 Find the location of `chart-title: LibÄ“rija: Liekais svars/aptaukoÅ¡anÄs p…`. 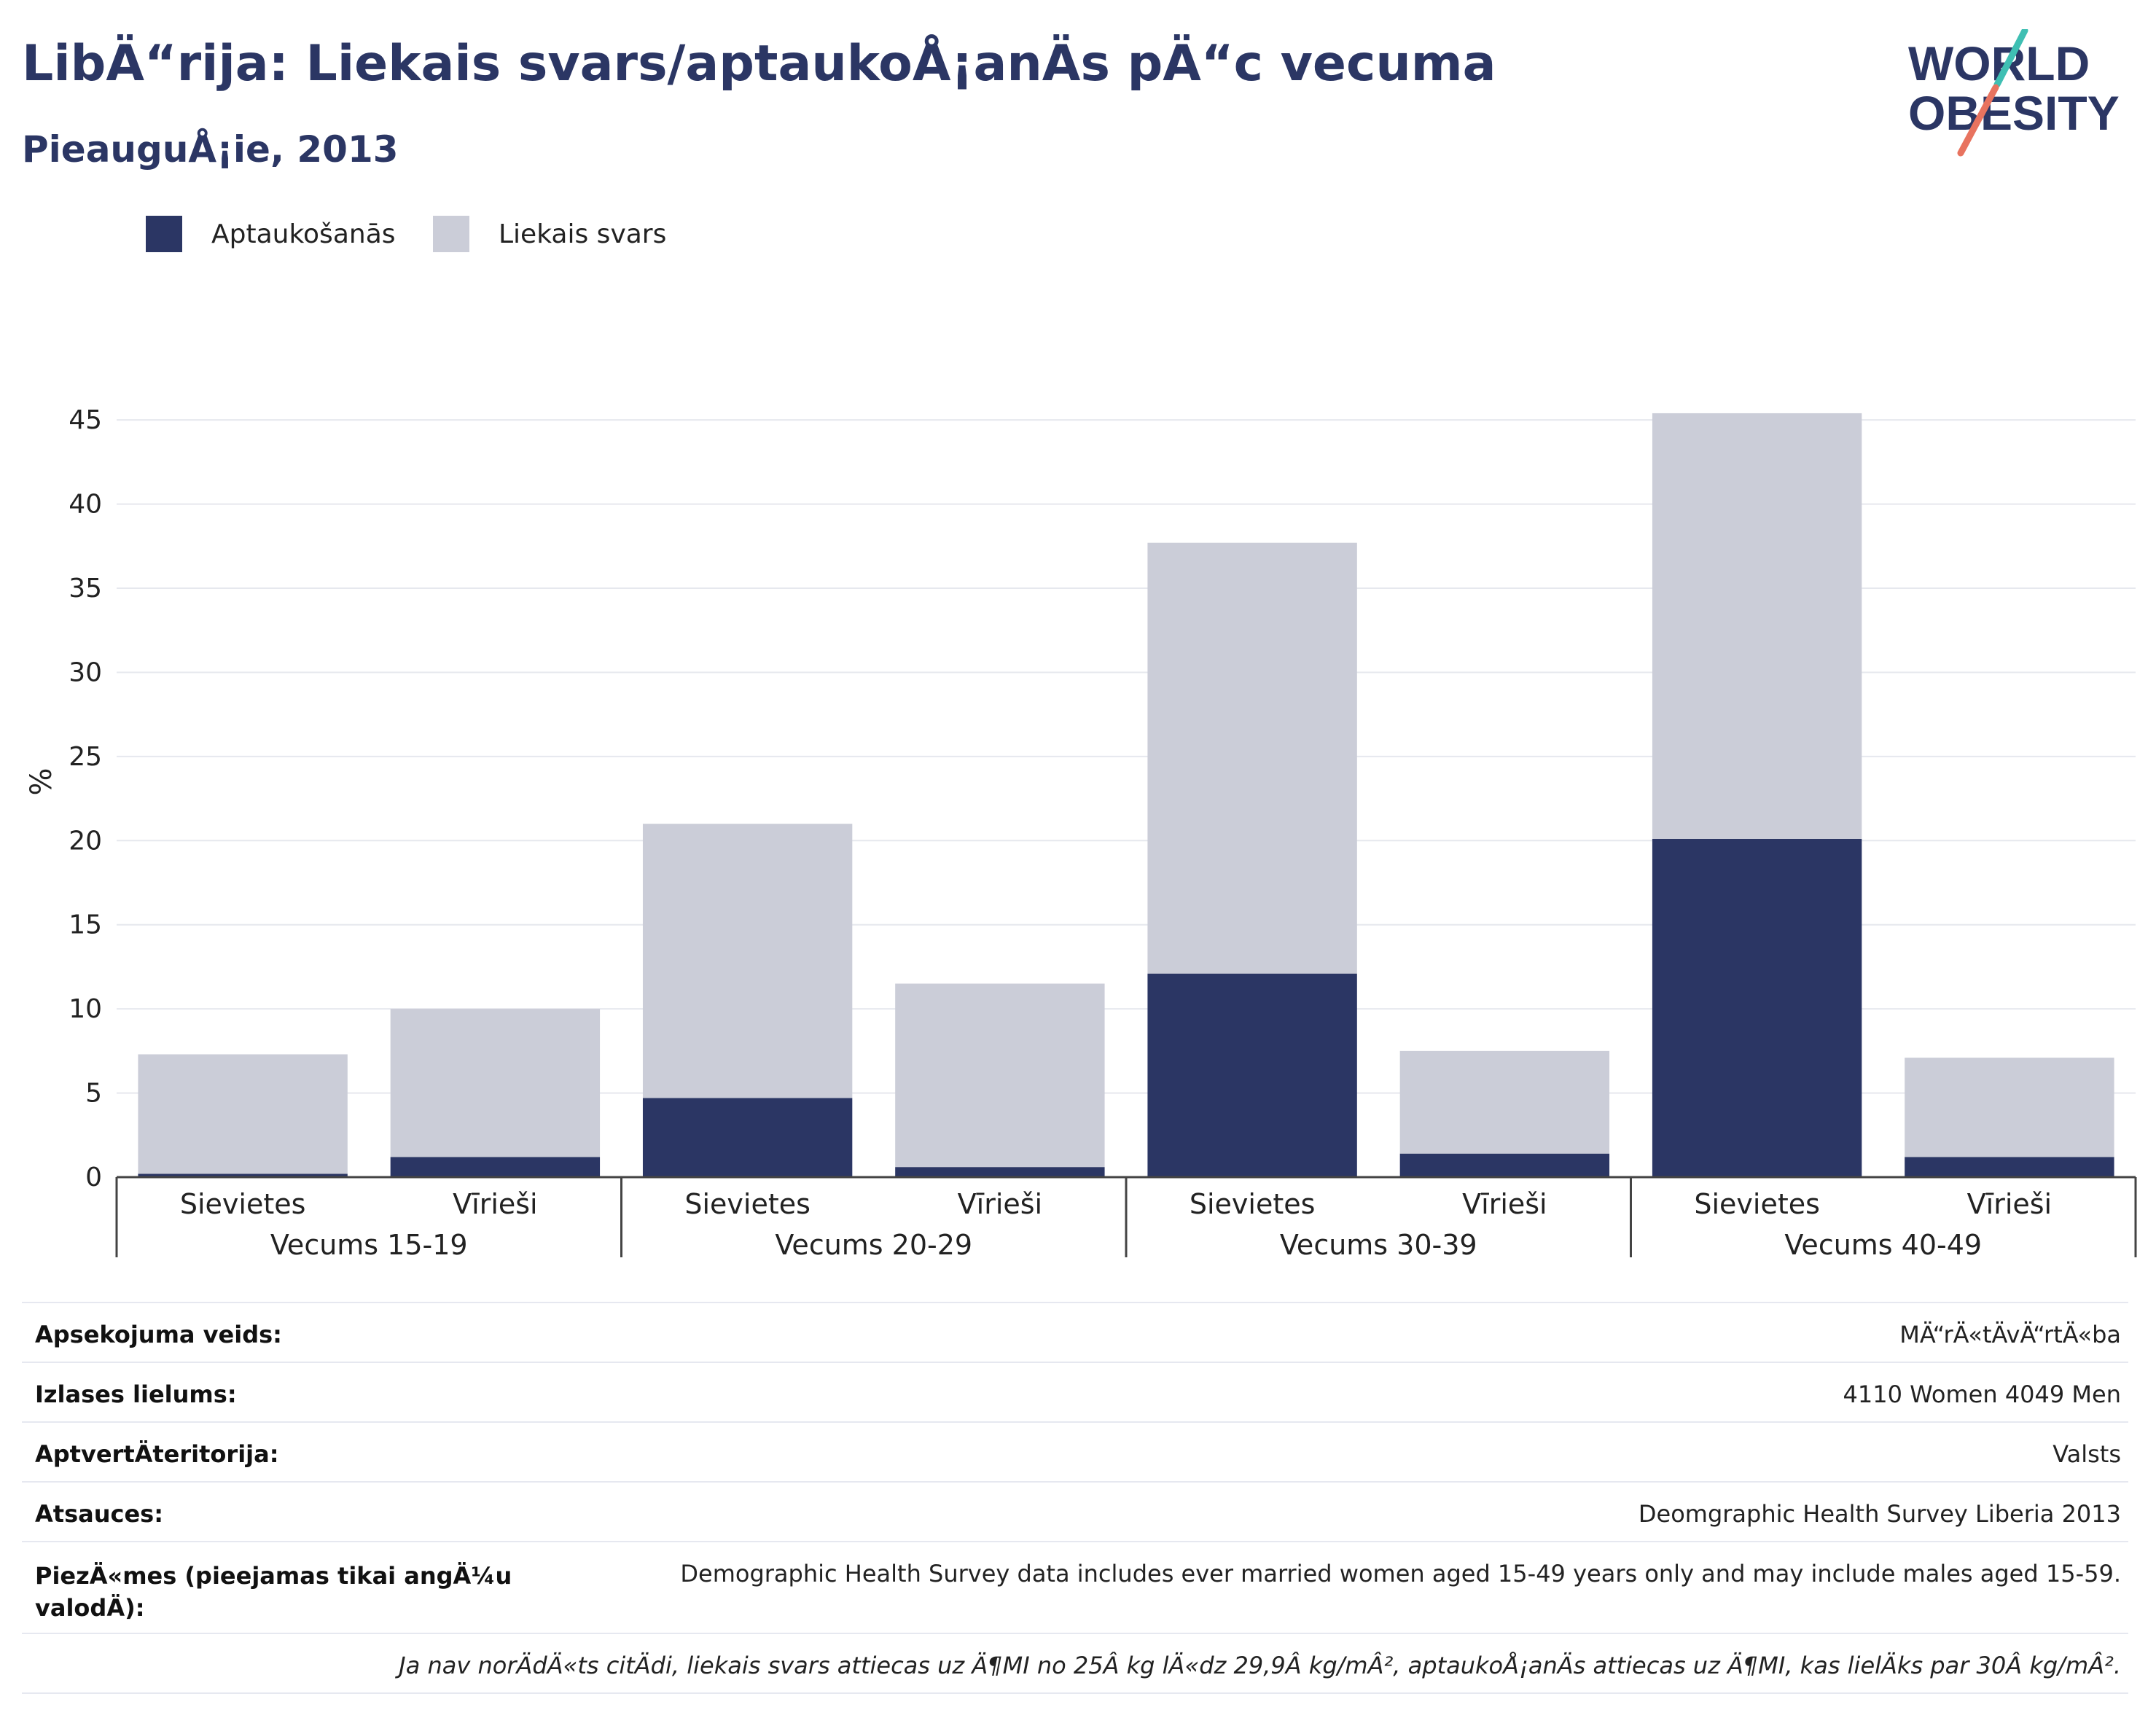

chart-title: LibÄ“rija: Liekais svars/aptaukoÅ¡anÄs p… is located at coordinates (759, 64).